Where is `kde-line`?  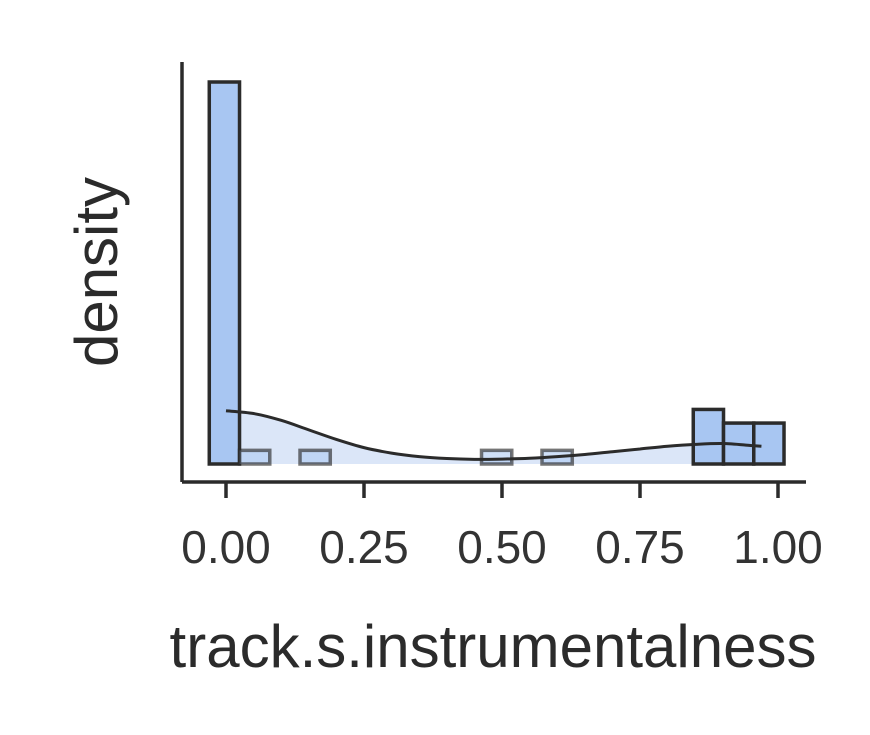 kde-line is located at coordinates (493, 435).